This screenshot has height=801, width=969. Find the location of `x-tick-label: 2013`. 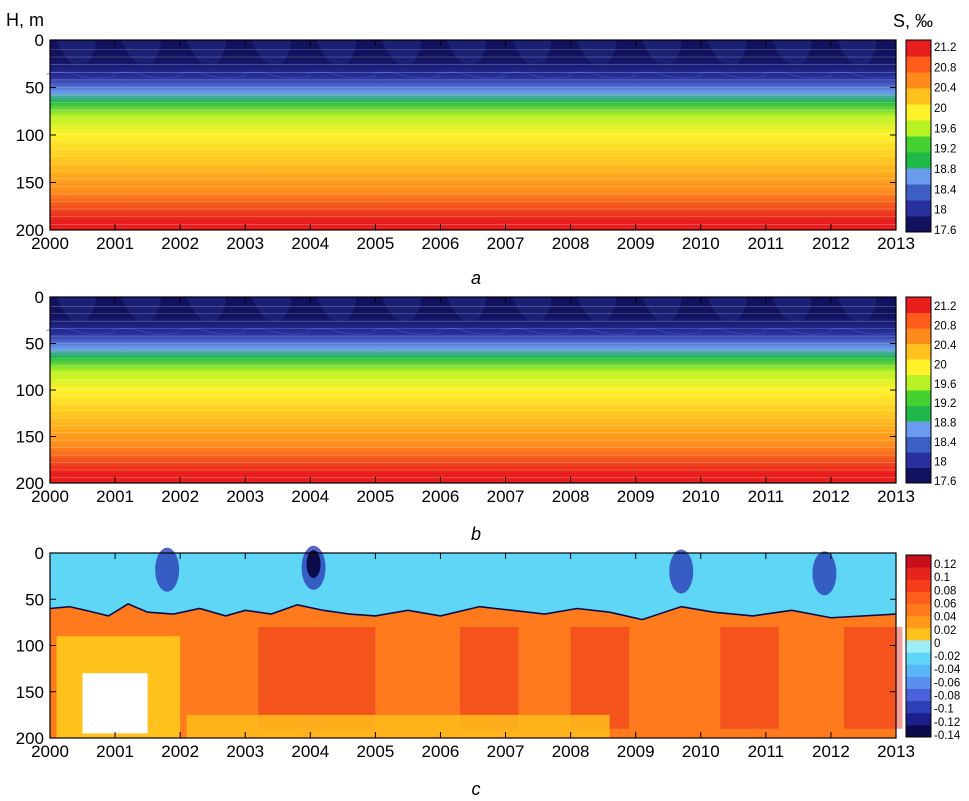

x-tick-label: 2013 is located at coordinates (896, 243).